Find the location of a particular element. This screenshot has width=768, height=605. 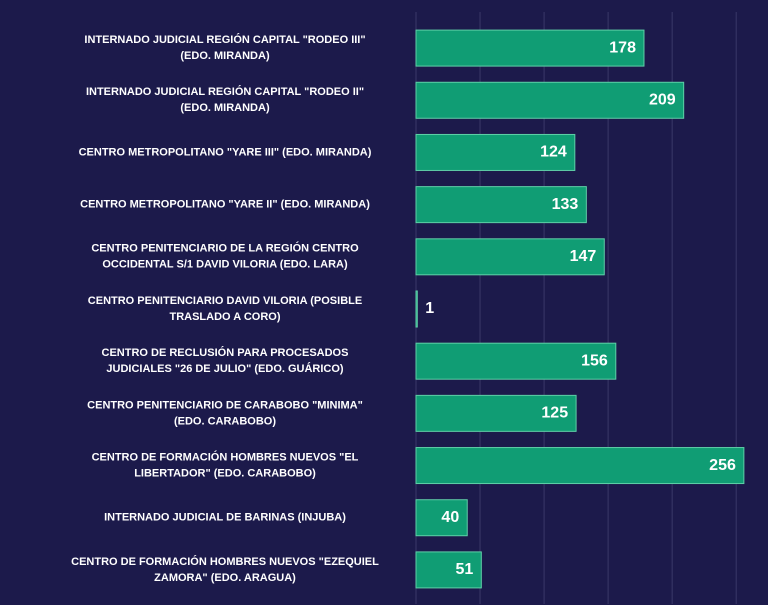

y-tick-label: CENTRO DE RECLUSIÓN PARA PROCESADOS is located at coordinates (225, 352).